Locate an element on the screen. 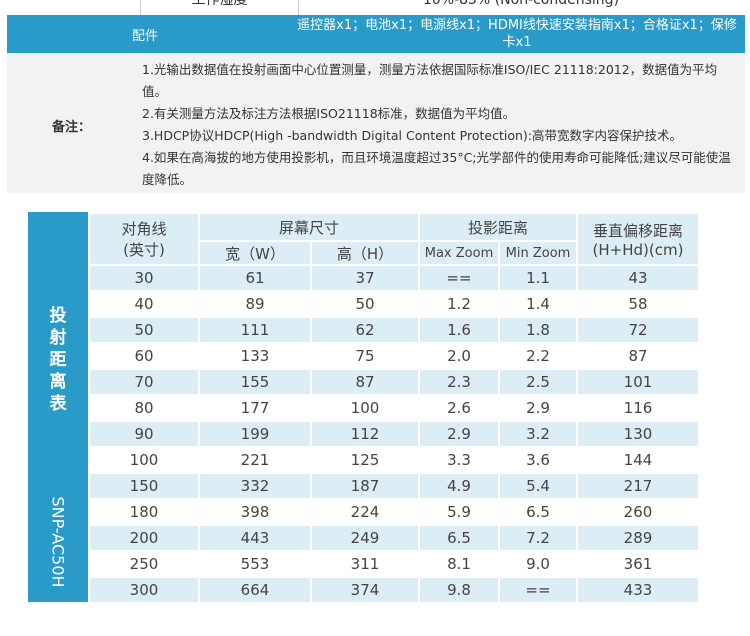  table-cell: 553 is located at coordinates (255, 564).